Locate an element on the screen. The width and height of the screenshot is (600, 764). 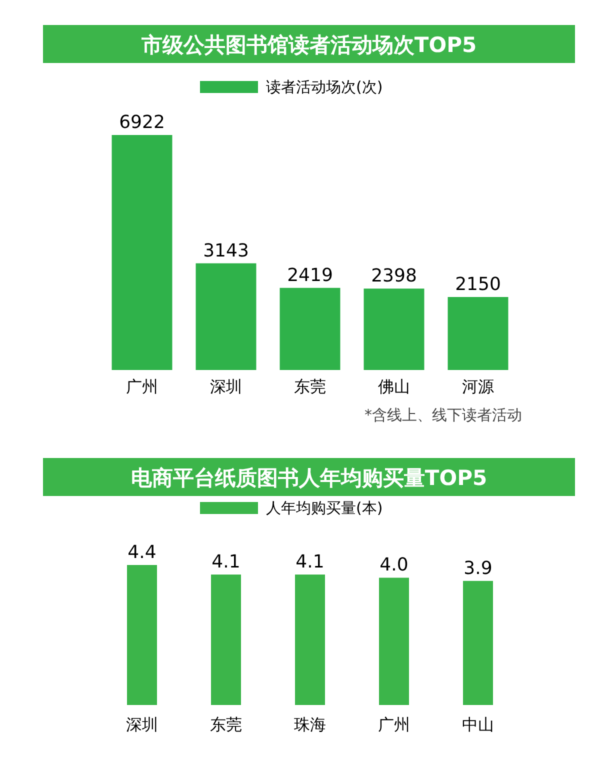
data-label: 4.0 is located at coordinates (394, 565).